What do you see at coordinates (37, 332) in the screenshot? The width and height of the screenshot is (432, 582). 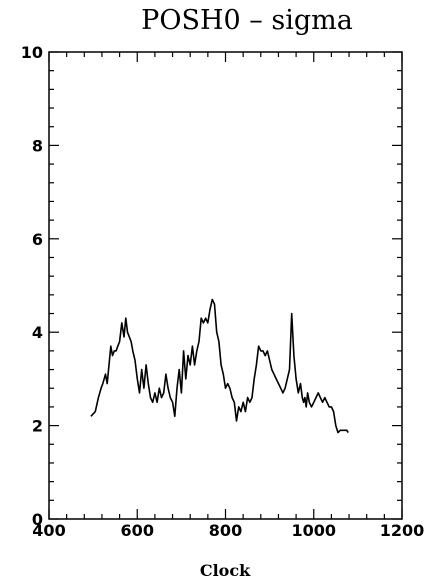 I see `y-tick-label: 4` at bounding box center [37, 332].